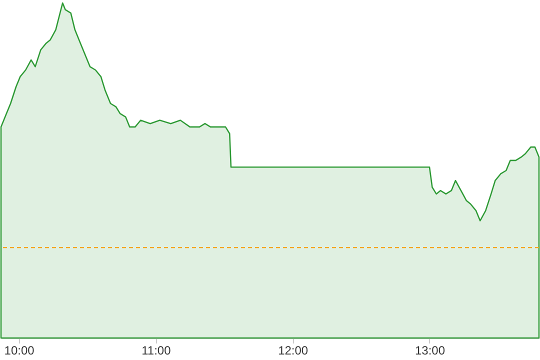  Describe the element at coordinates (430, 351) in the screenshot. I see `x-tick-label: 13:00` at that location.